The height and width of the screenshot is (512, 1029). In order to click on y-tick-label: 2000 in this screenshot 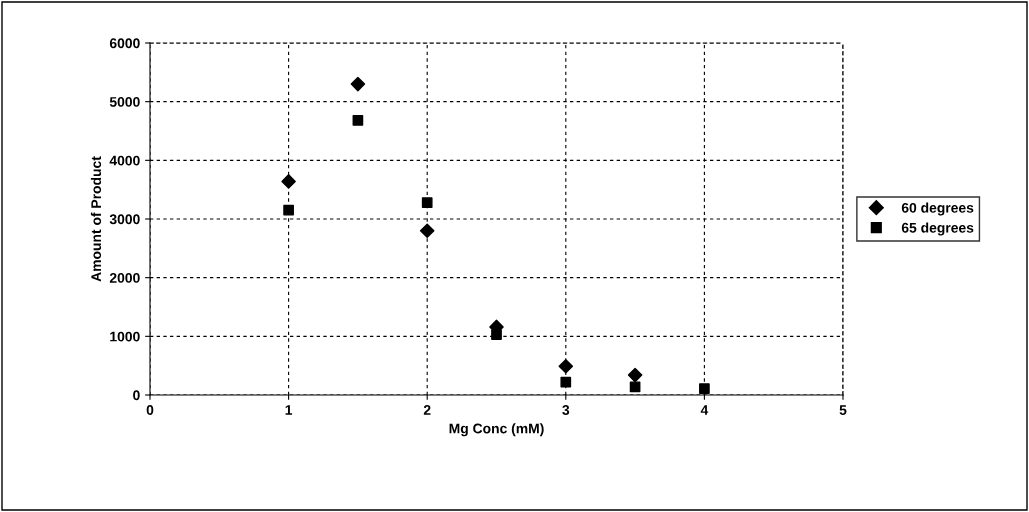, I will do `click(124, 278)`.